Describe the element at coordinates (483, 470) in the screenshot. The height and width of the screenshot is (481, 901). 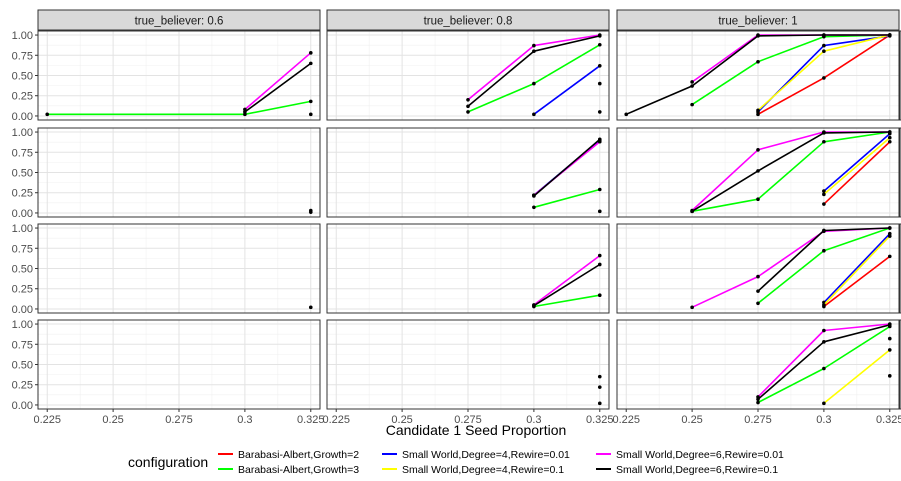
I see `legend-entry-label: Small World,Degree=4,Rewire=0.1` at that location.